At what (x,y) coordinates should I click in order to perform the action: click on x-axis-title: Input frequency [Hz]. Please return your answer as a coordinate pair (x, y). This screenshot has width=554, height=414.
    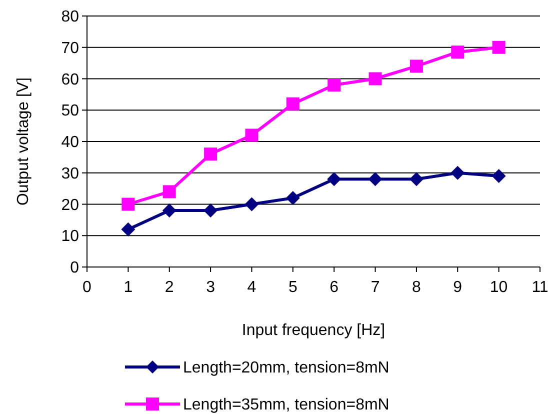
    Looking at the image, I should click on (314, 330).